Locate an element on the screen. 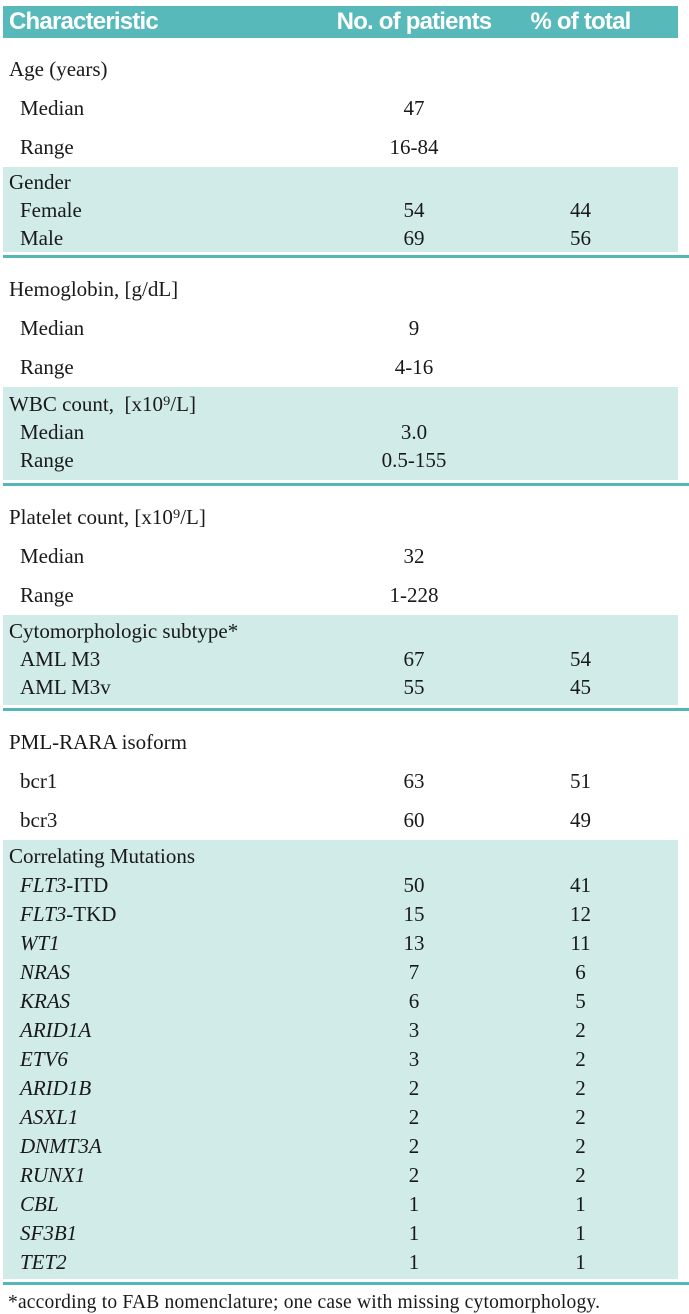 The width and height of the screenshot is (689, 1314). gene-name: WT1 is located at coordinates (40, 943).